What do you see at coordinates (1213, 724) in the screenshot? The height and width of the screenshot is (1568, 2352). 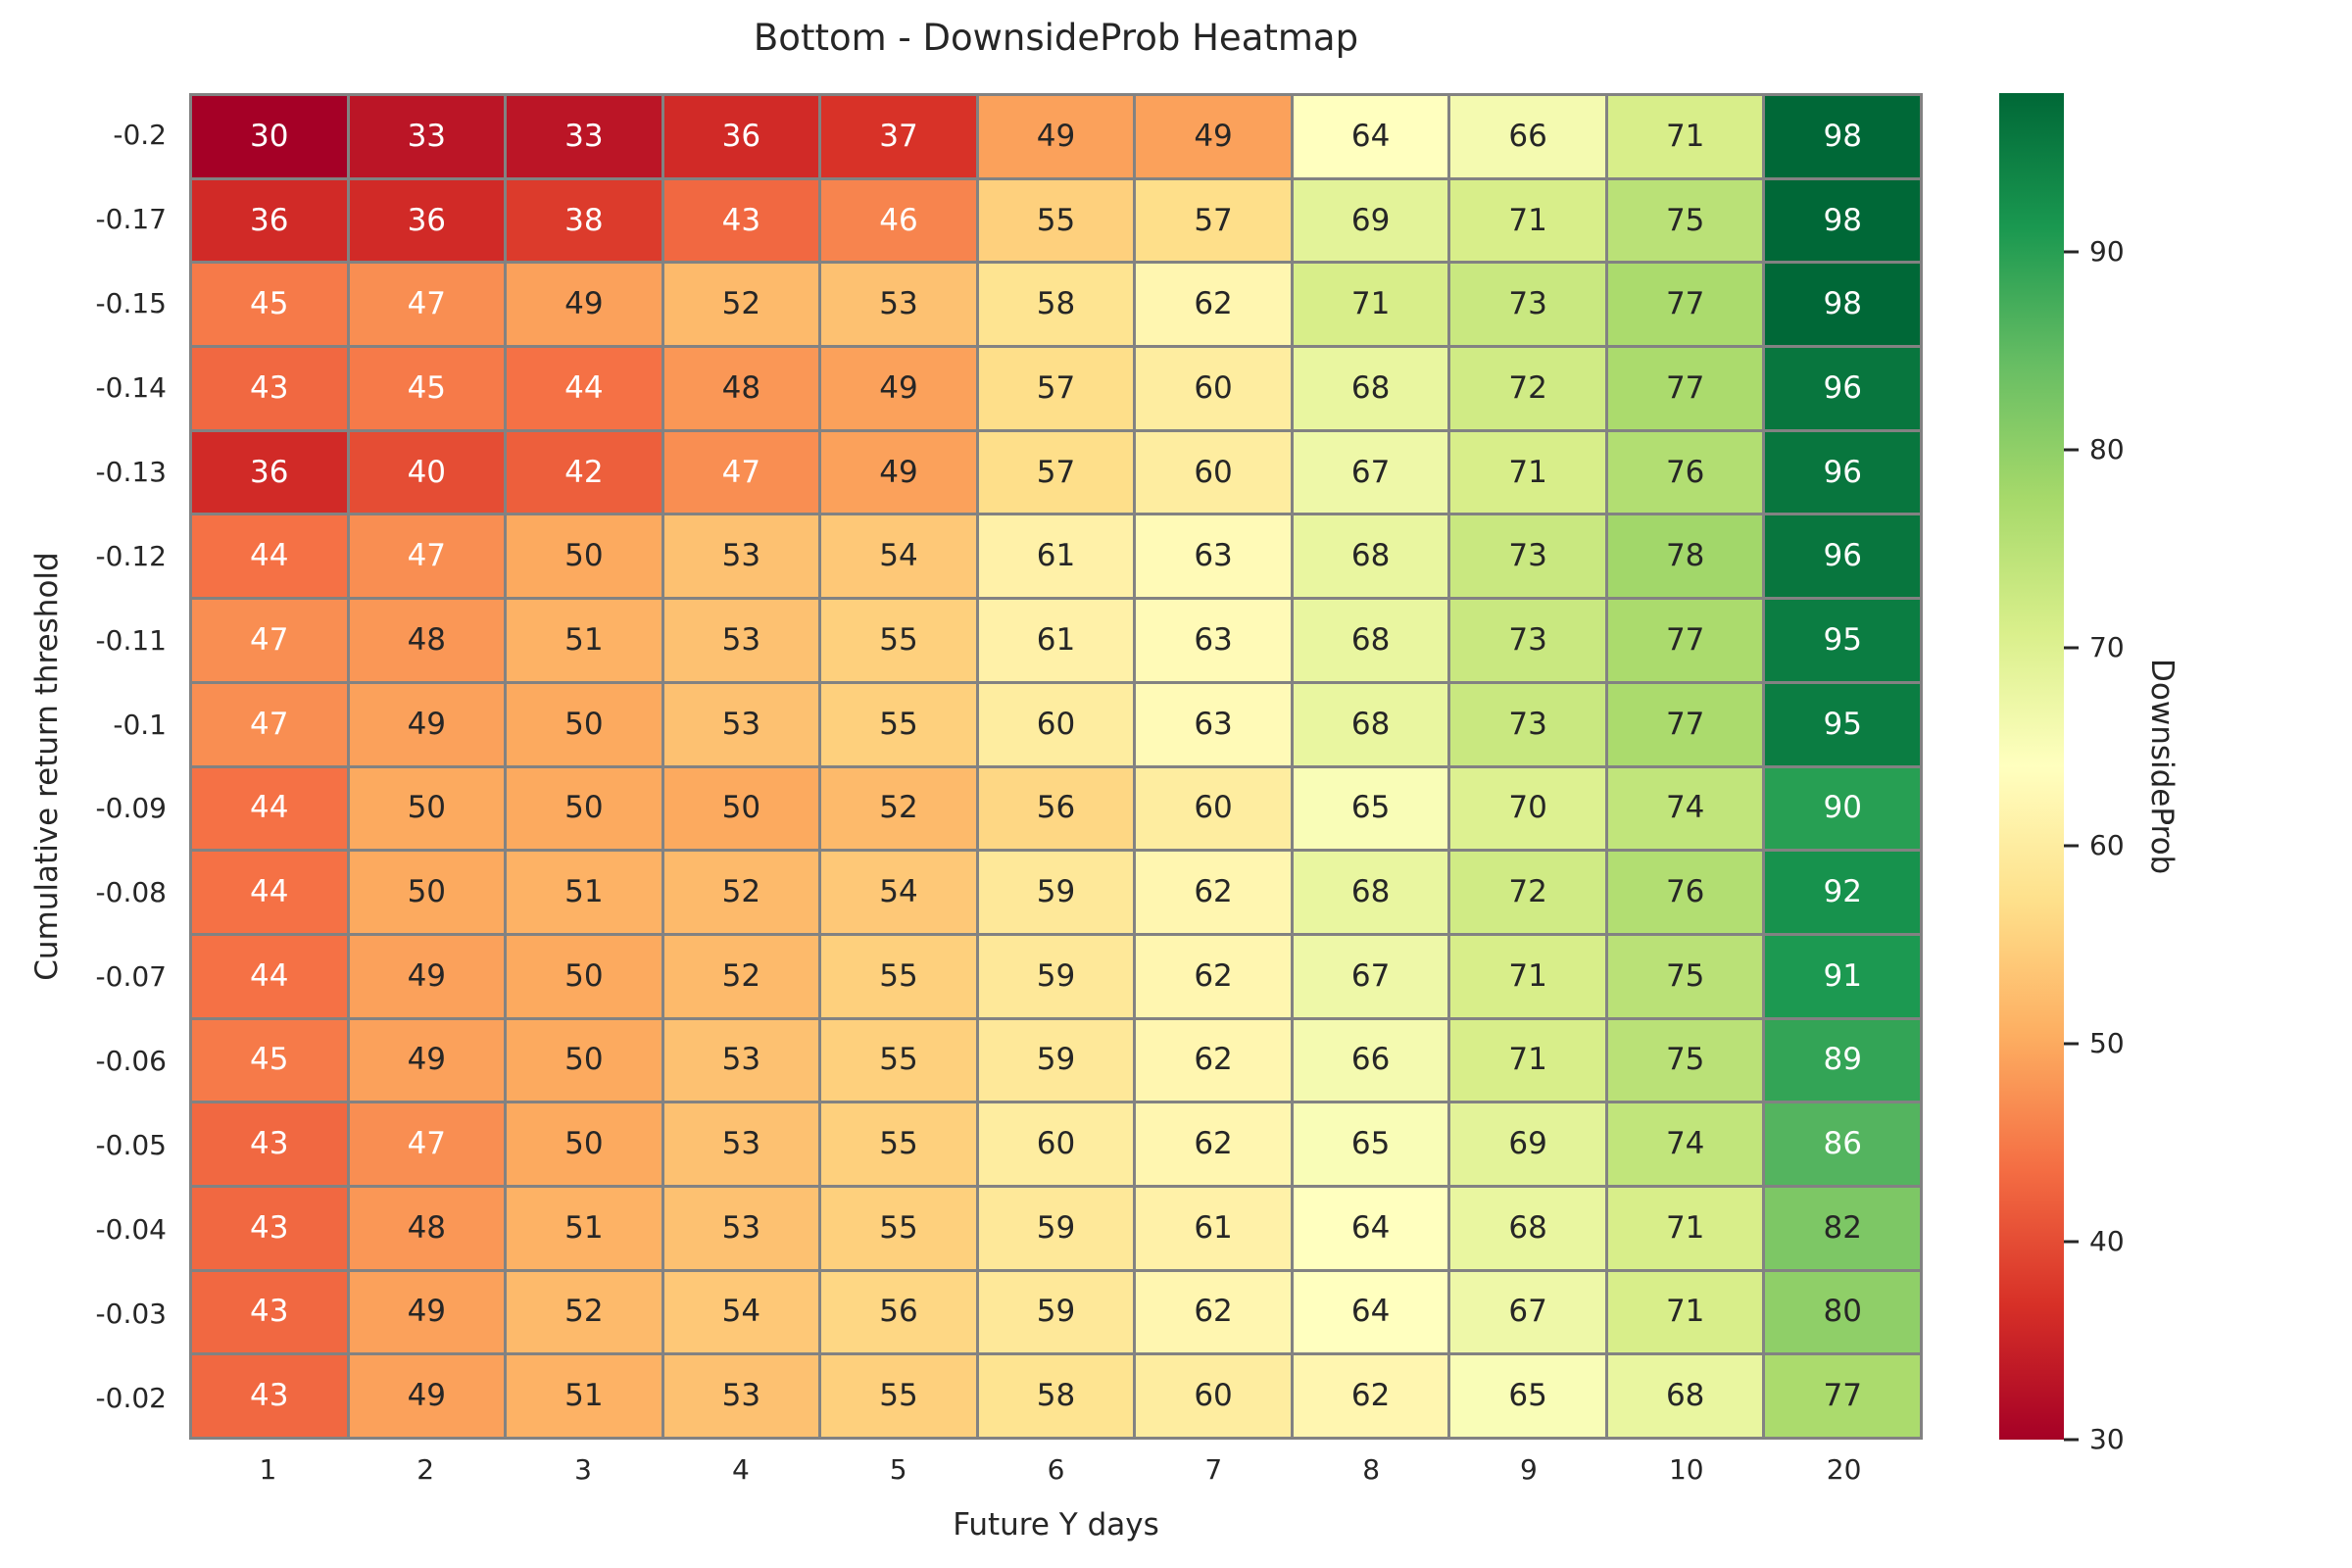 I see `heatmap-cell: 63` at bounding box center [1213, 724].